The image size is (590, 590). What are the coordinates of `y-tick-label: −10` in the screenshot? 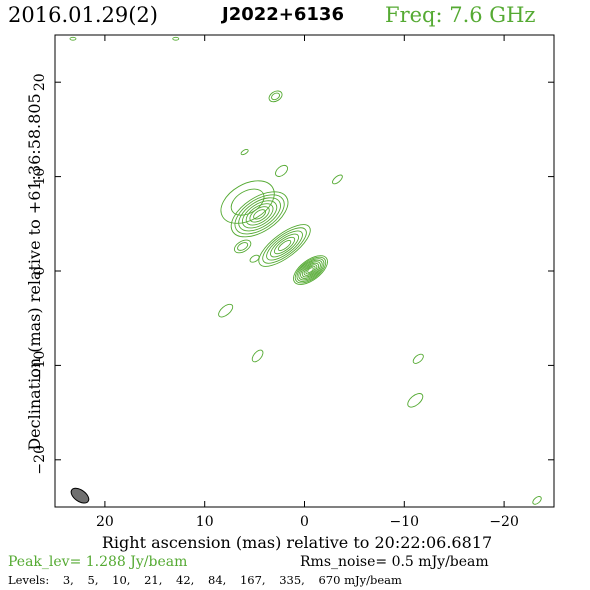 It's located at (40, 366).